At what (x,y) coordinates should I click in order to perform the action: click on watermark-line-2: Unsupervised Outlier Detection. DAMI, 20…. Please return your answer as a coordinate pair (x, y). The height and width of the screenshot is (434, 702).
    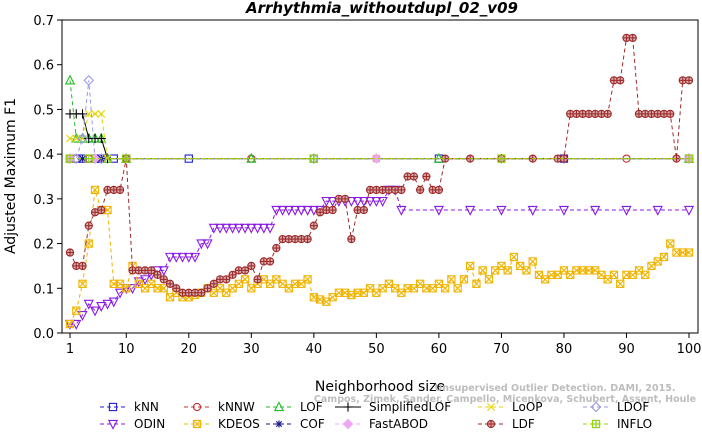
    Looking at the image, I should click on (555, 388).